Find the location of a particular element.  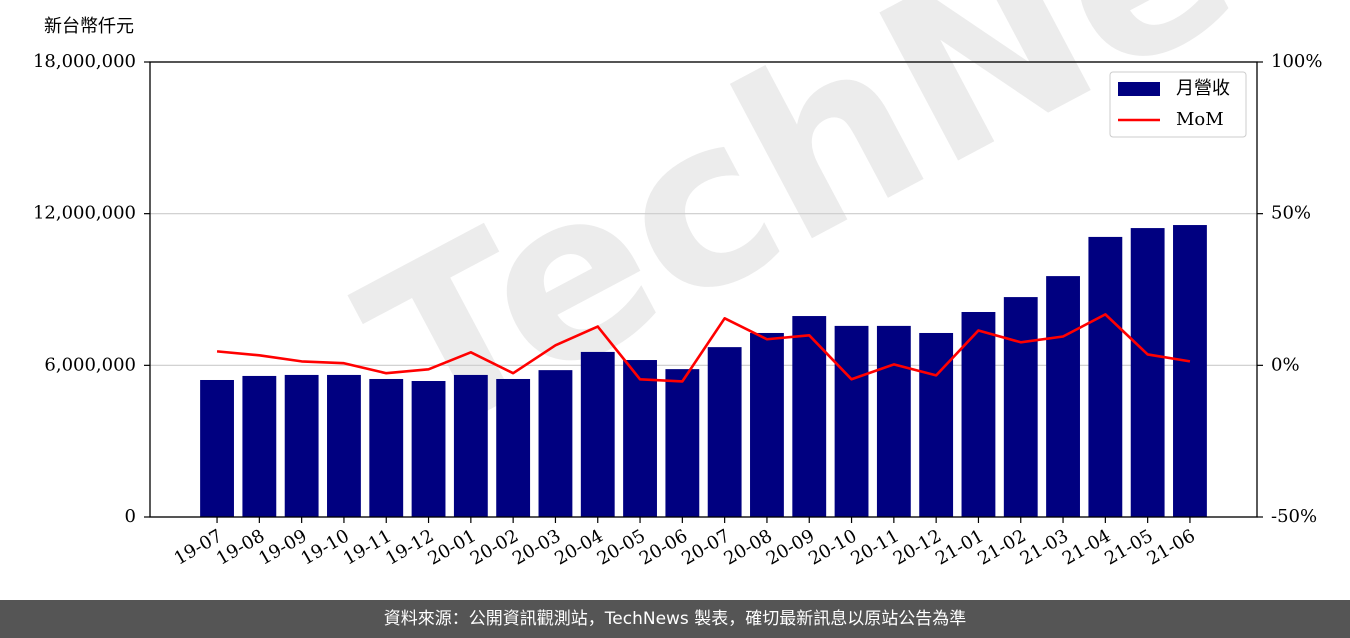

y2-tick-label: -50% is located at coordinates (1294, 516).